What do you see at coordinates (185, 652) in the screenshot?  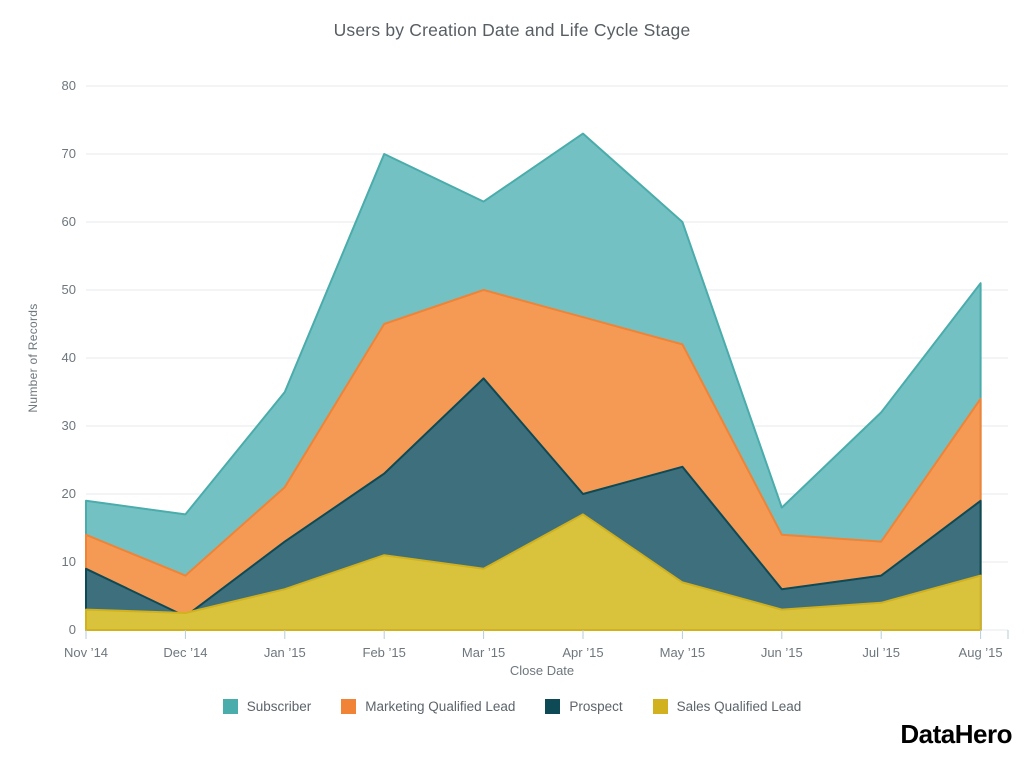 I see `x-tick-label: Dec ’14` at bounding box center [185, 652].